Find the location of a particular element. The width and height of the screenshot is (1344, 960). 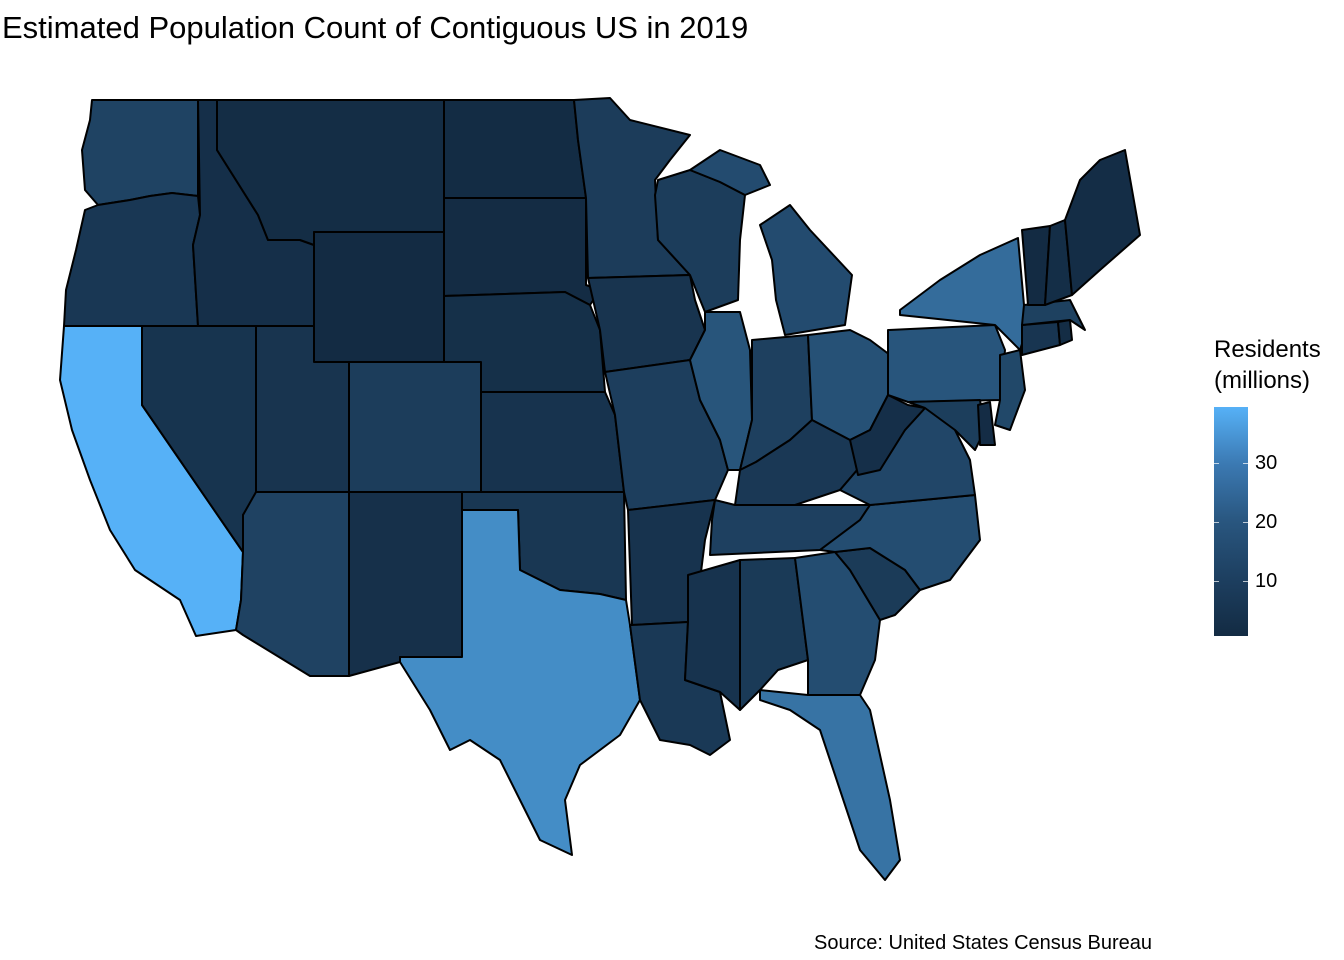

state-nm is located at coordinates (405, 584).